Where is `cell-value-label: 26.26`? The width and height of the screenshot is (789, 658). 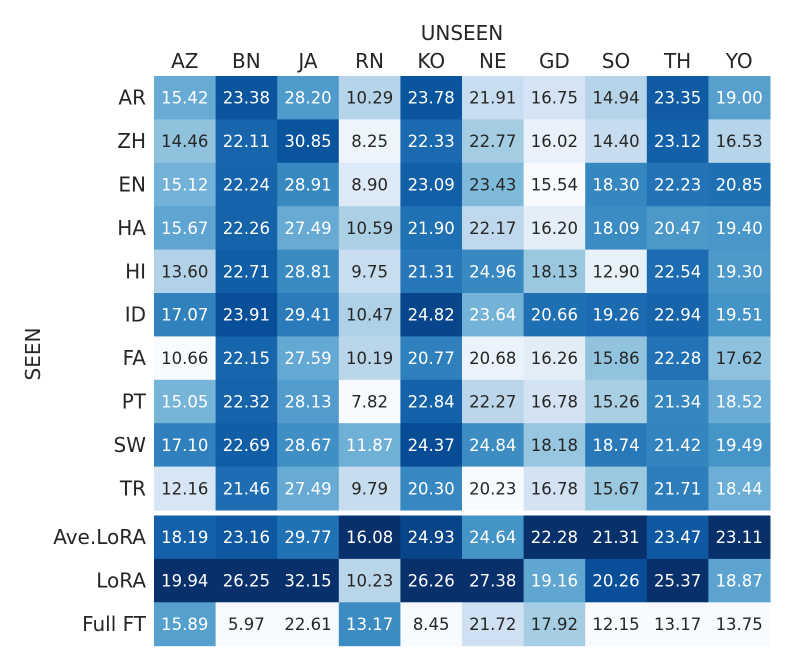 cell-value-label: 26.26 is located at coordinates (431, 581).